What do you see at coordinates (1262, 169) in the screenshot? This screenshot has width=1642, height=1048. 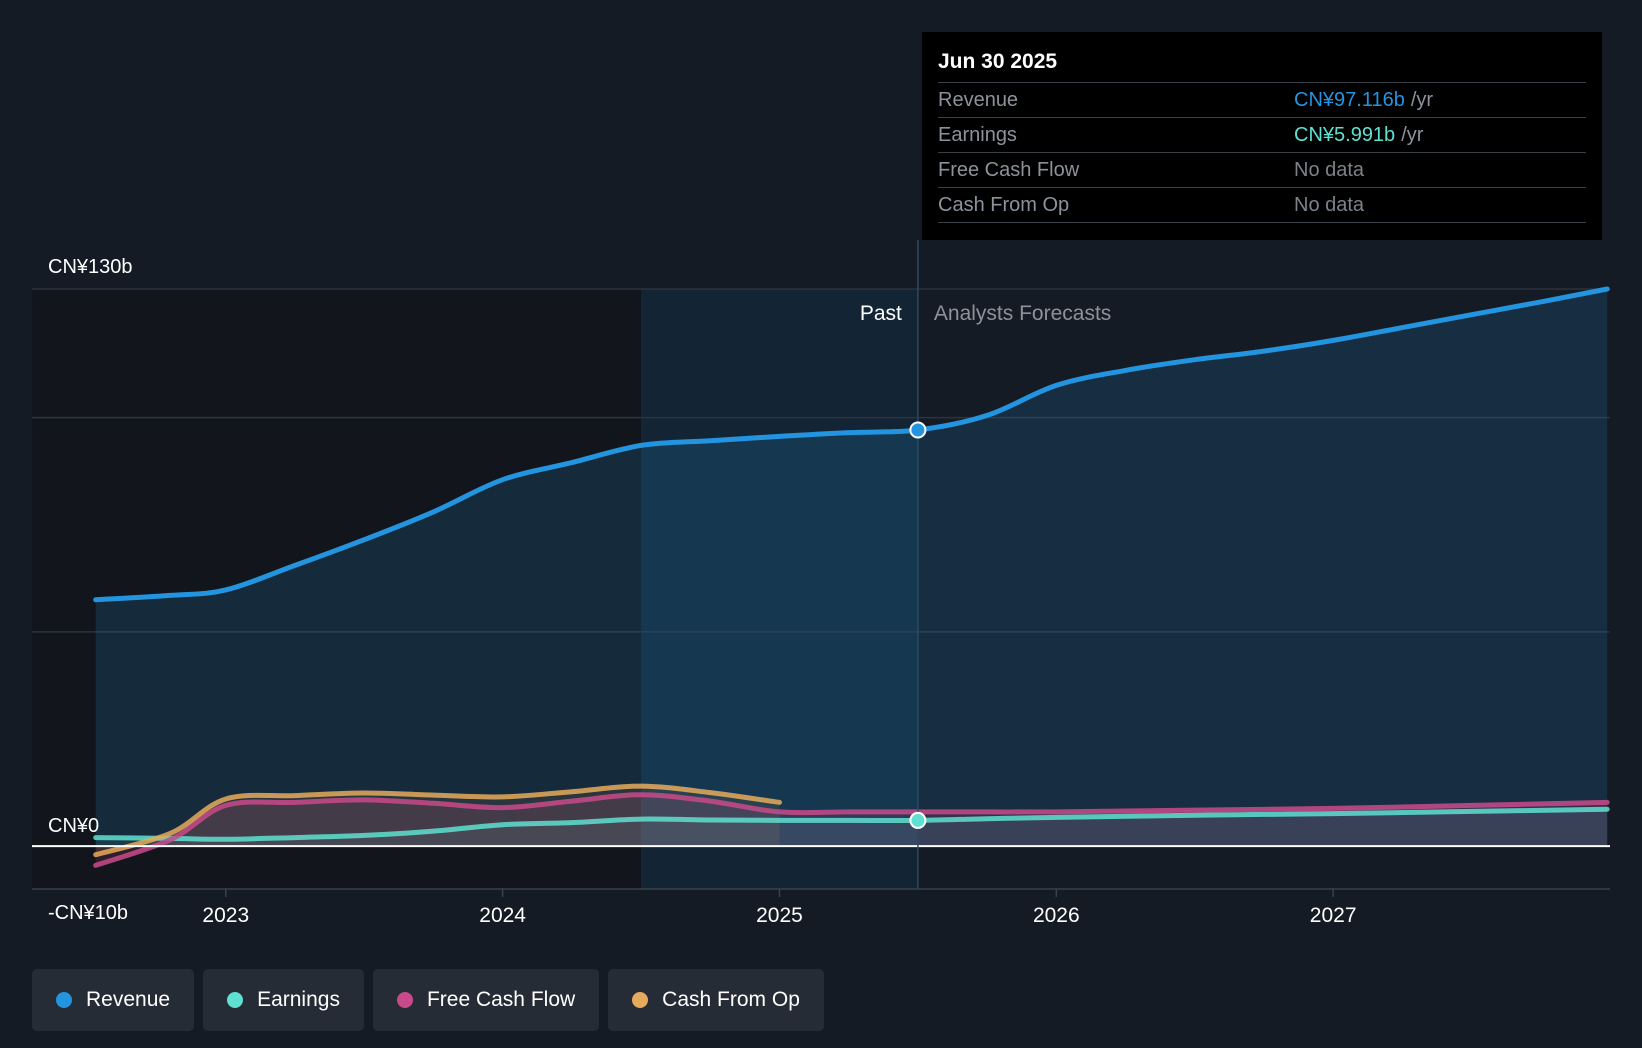 I see `tooltip-row-free-cash-flow: Free Cash Flow No data` at bounding box center [1262, 169].